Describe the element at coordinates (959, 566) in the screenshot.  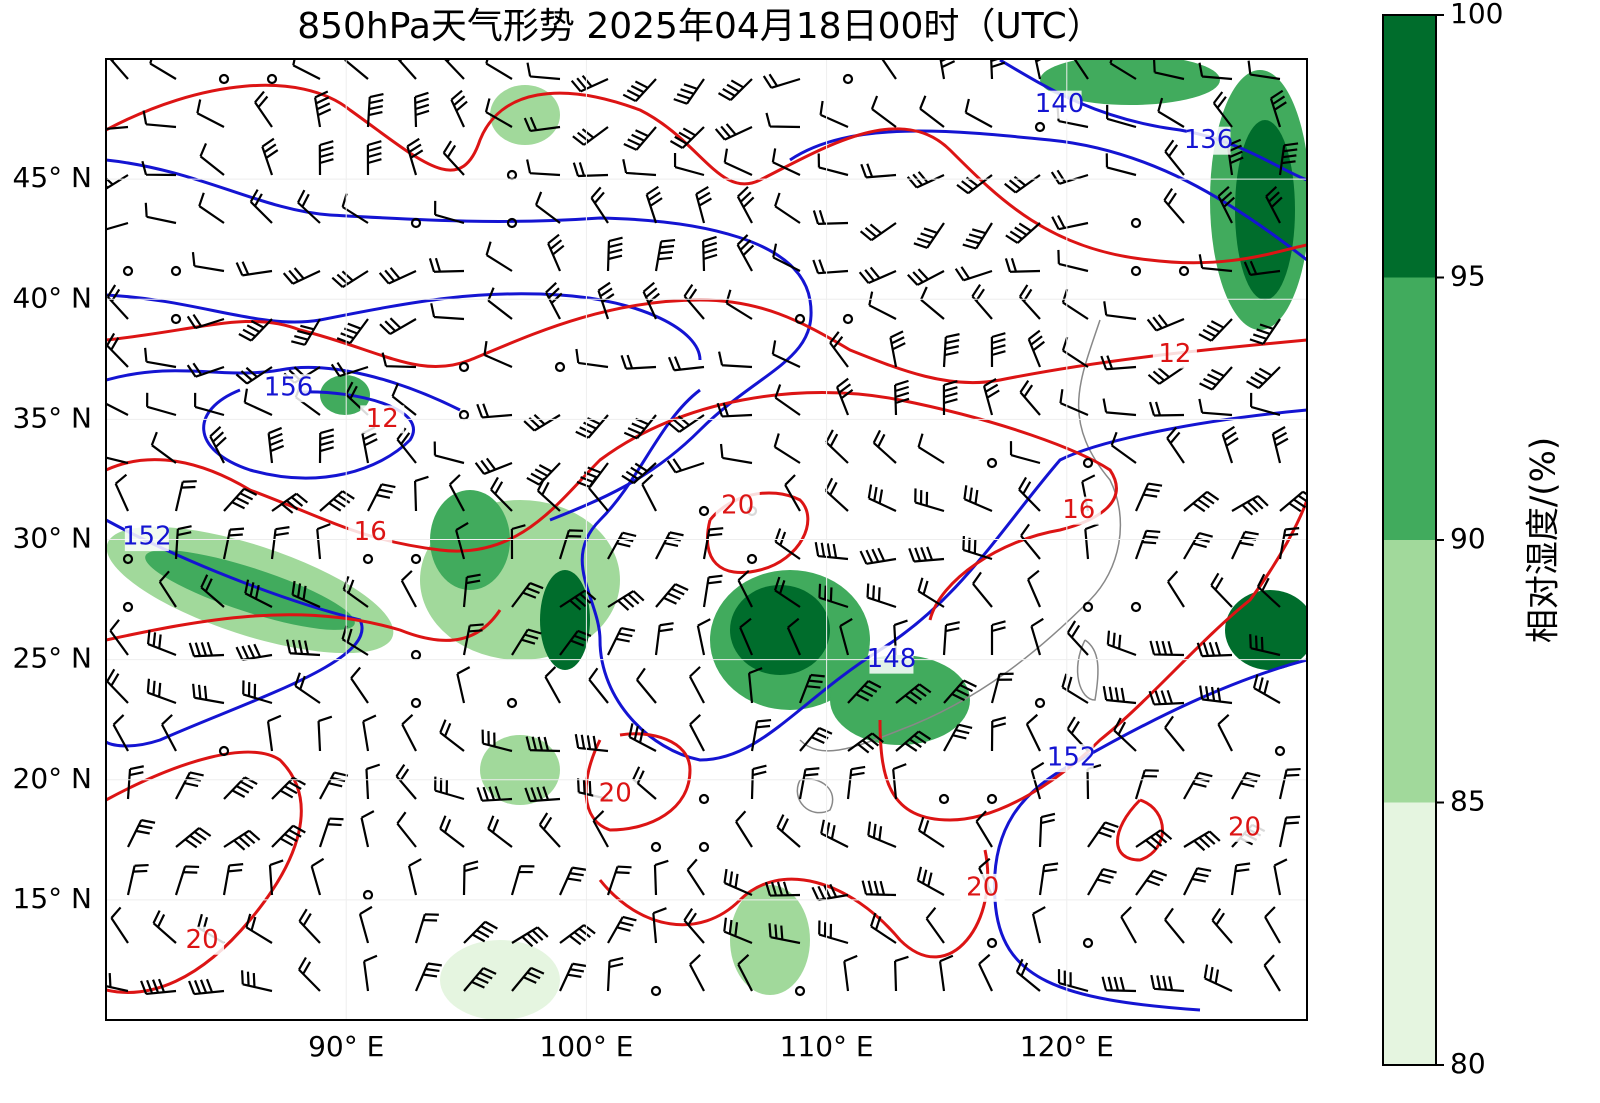
I see `coastline` at that location.